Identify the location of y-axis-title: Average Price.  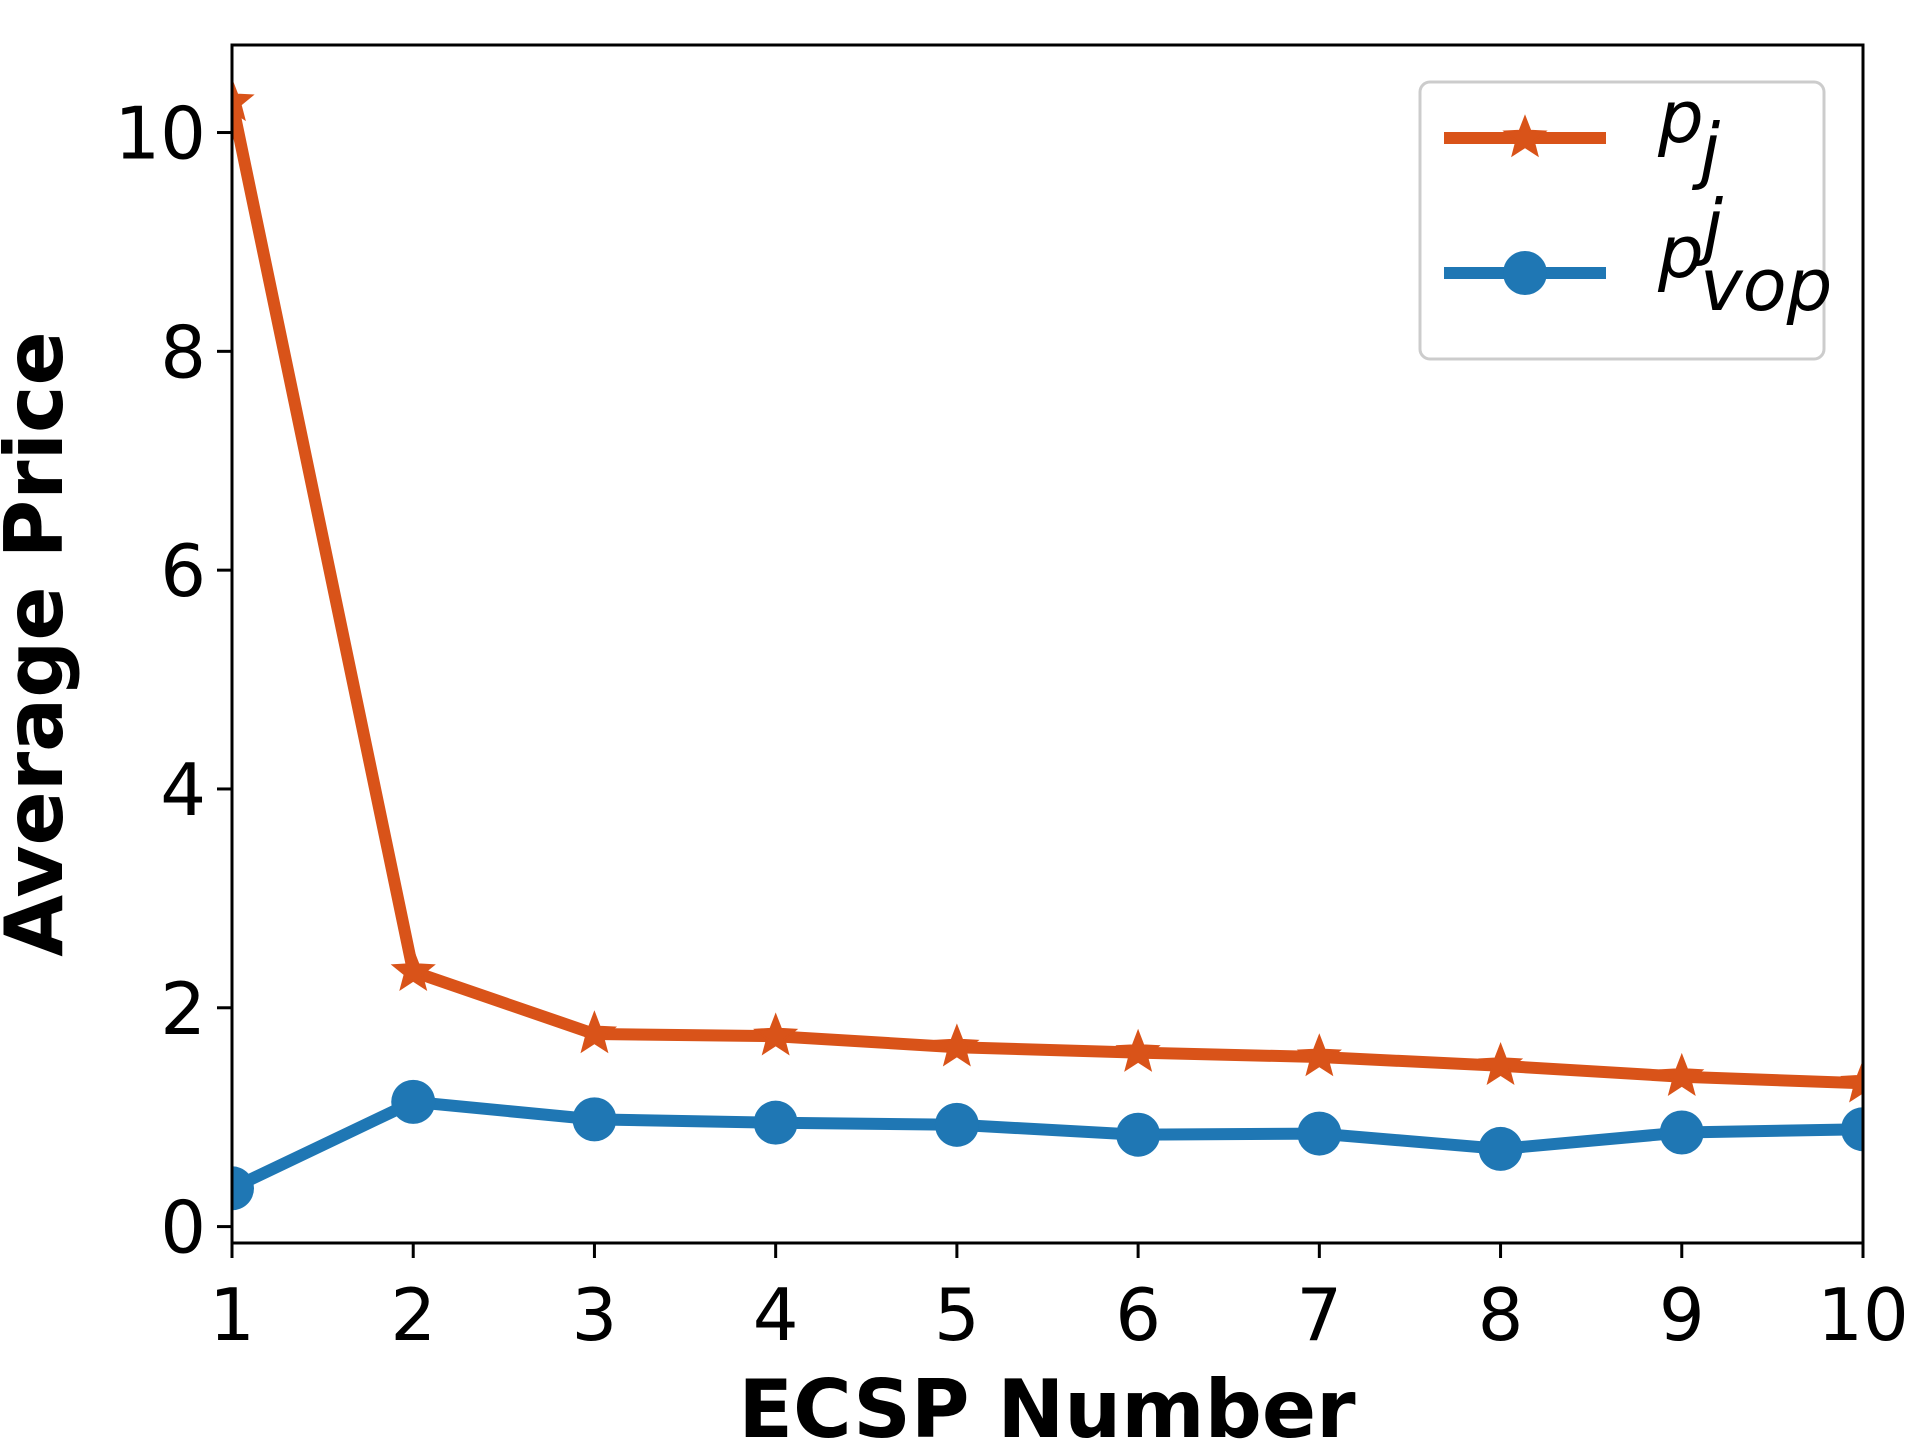
(40, 643).